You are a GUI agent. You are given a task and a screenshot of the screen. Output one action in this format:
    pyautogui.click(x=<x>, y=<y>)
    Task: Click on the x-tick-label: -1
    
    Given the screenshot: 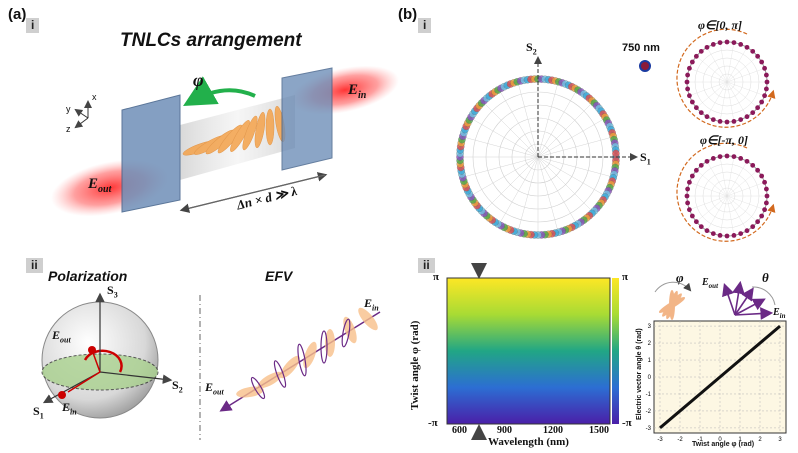 What is the action you would take?
    pyautogui.click(x=700, y=440)
    